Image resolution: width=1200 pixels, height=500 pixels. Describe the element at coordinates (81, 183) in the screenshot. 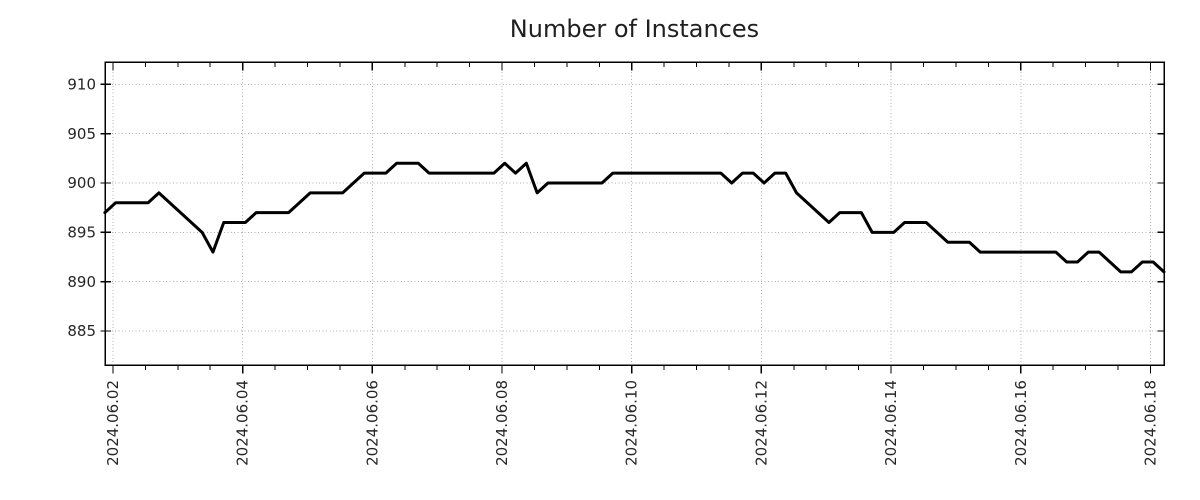

I see `y-tick-label: 900` at that location.